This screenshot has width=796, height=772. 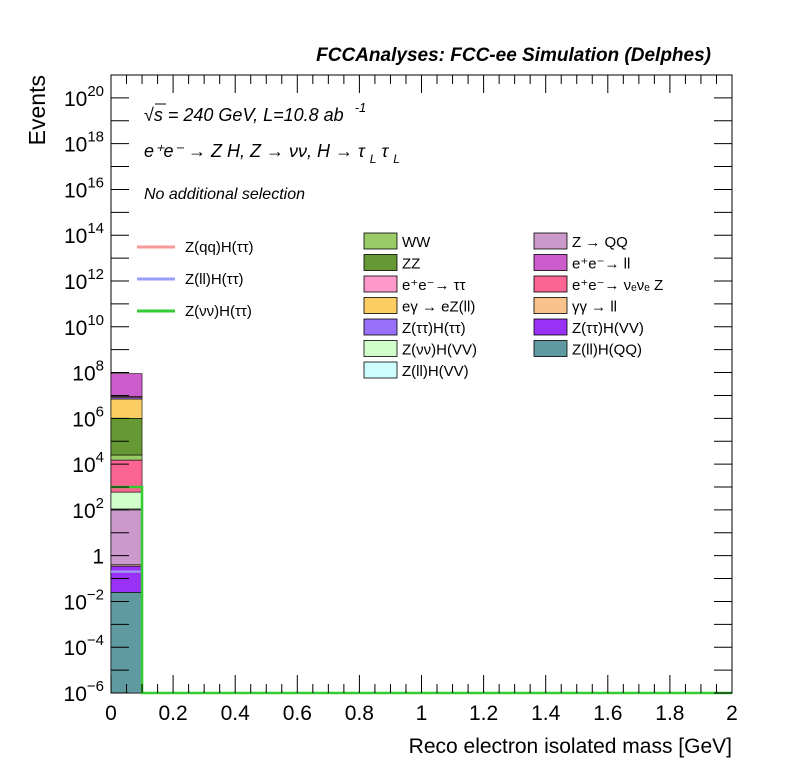 What do you see at coordinates (297, 713) in the screenshot?
I see `x-tick-label: 0.6` at bounding box center [297, 713].